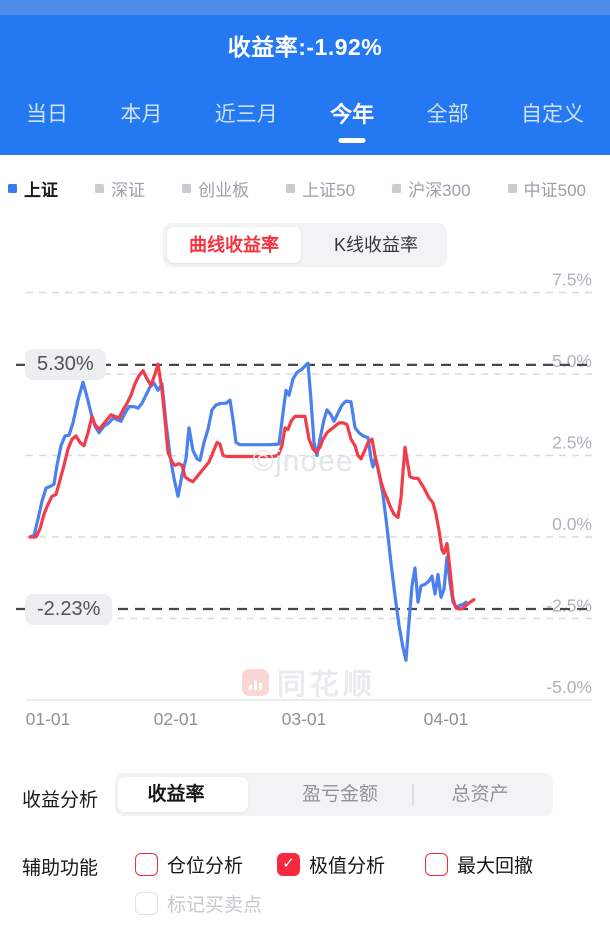 The image size is (610, 936). I want to click on tab-今年: 今年, so click(352, 121).